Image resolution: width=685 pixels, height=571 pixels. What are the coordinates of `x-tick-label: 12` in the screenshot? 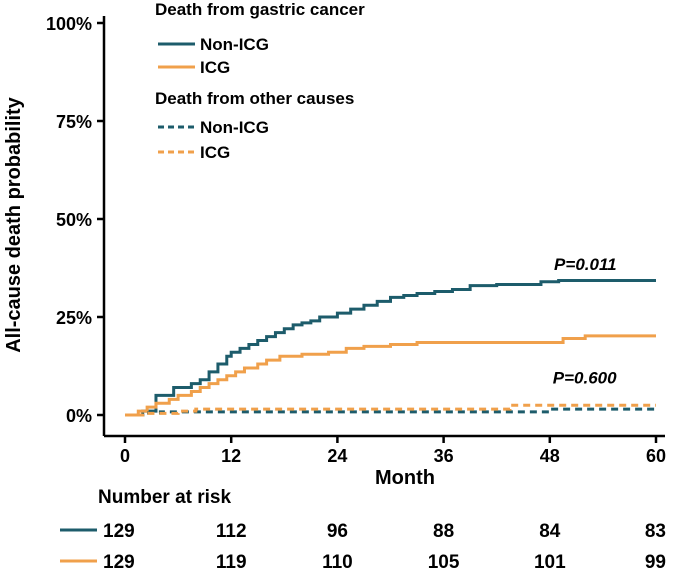 It's located at (231, 456).